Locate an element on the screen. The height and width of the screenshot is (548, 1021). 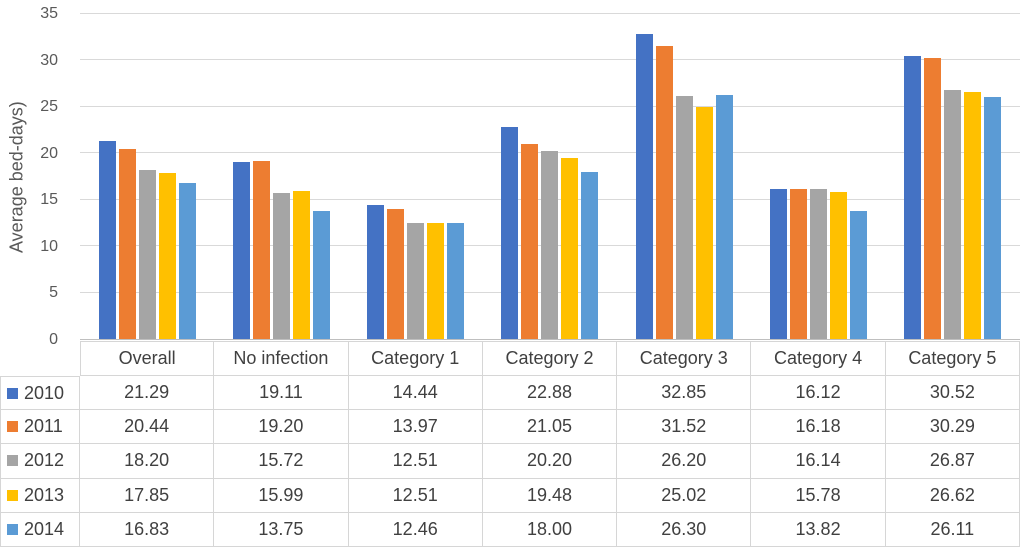
table-cell: 15.99 is located at coordinates (281, 495).